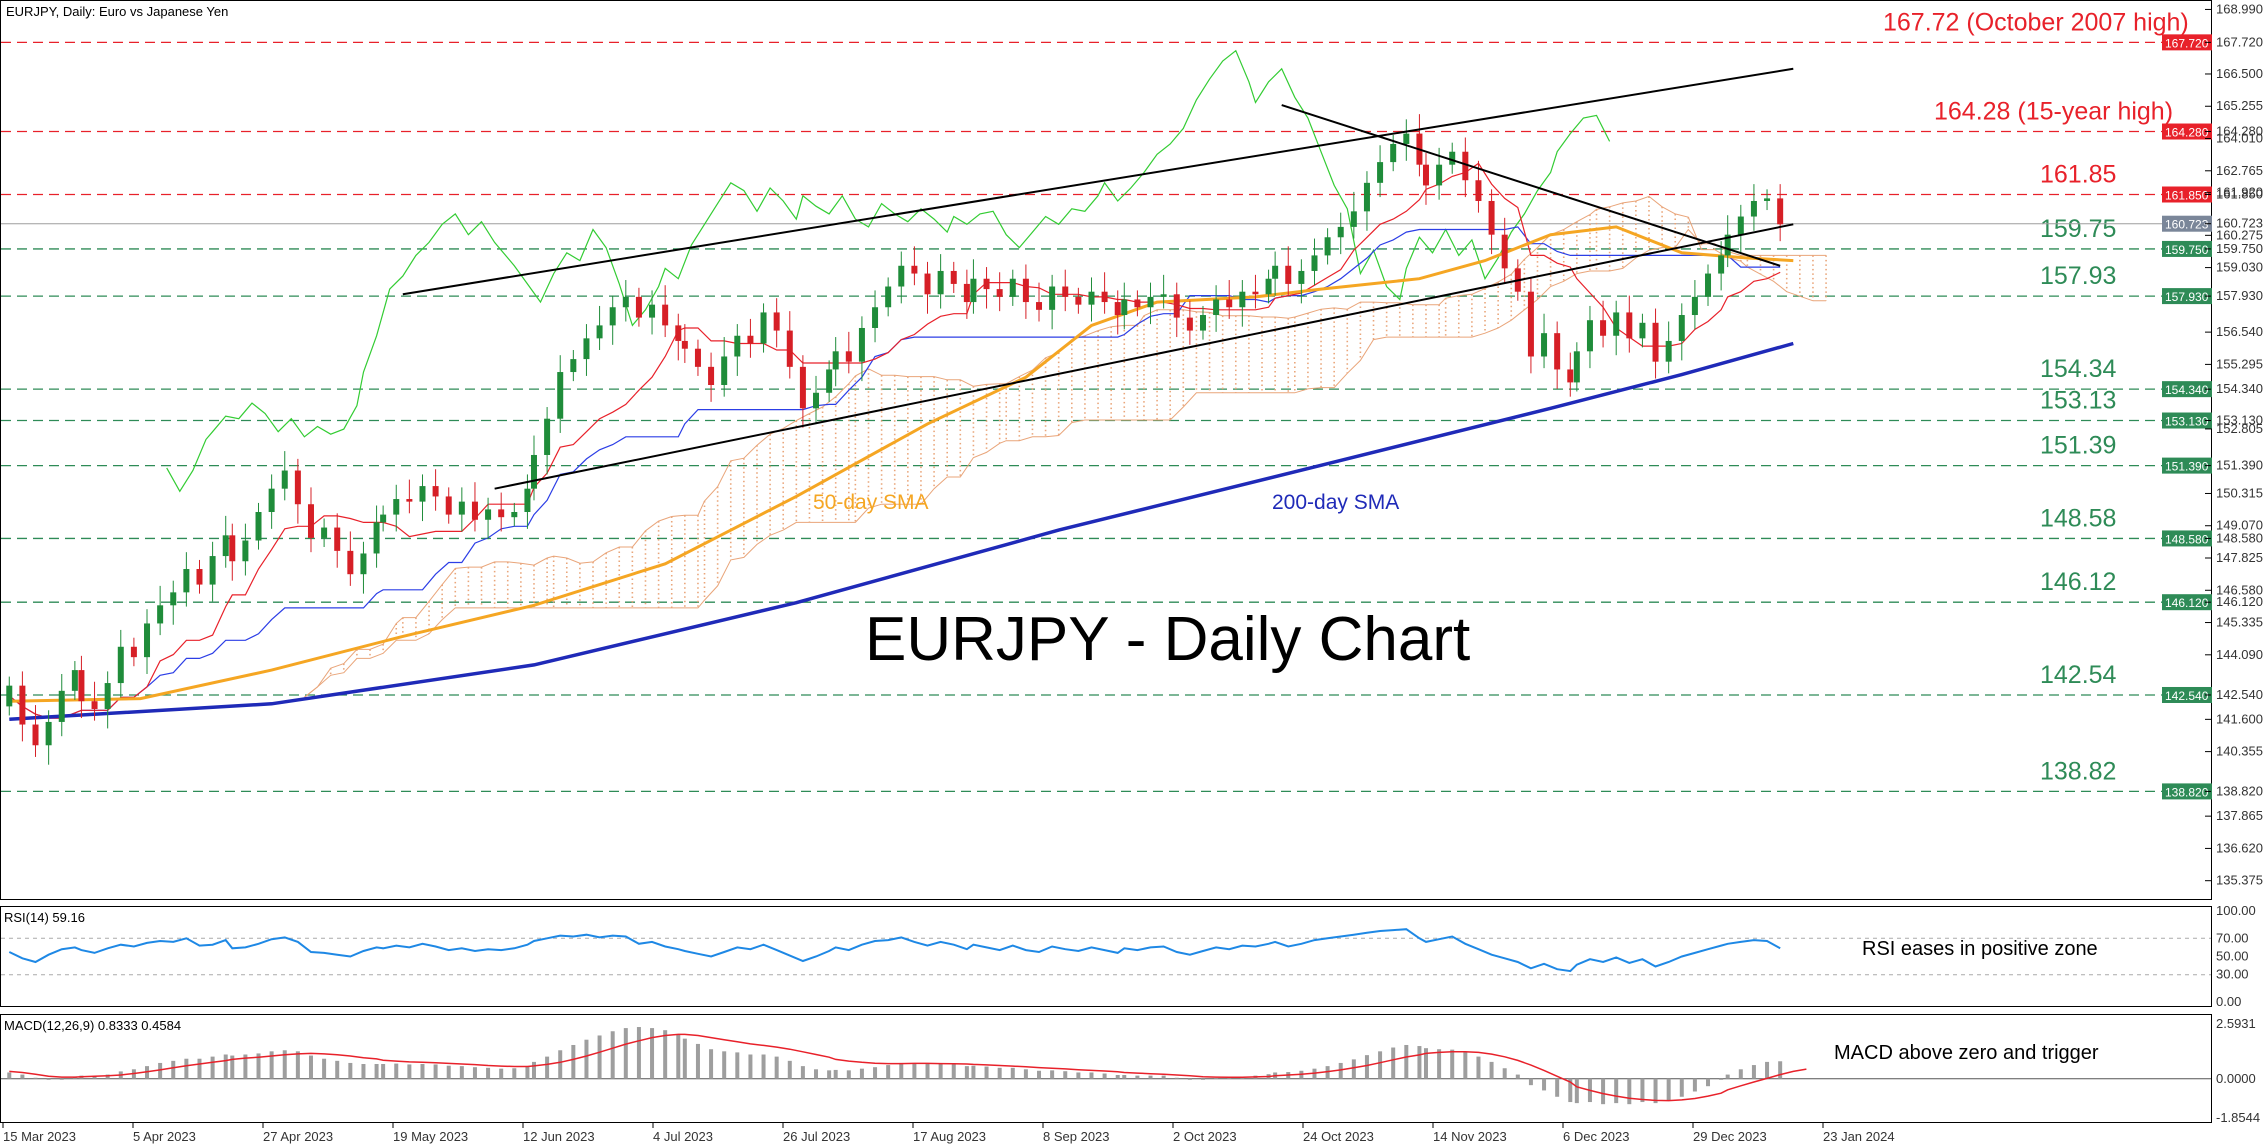  Describe the element at coordinates (44, 917) in the screenshot. I see `rsi-header: RSI(14) 59.16` at that location.